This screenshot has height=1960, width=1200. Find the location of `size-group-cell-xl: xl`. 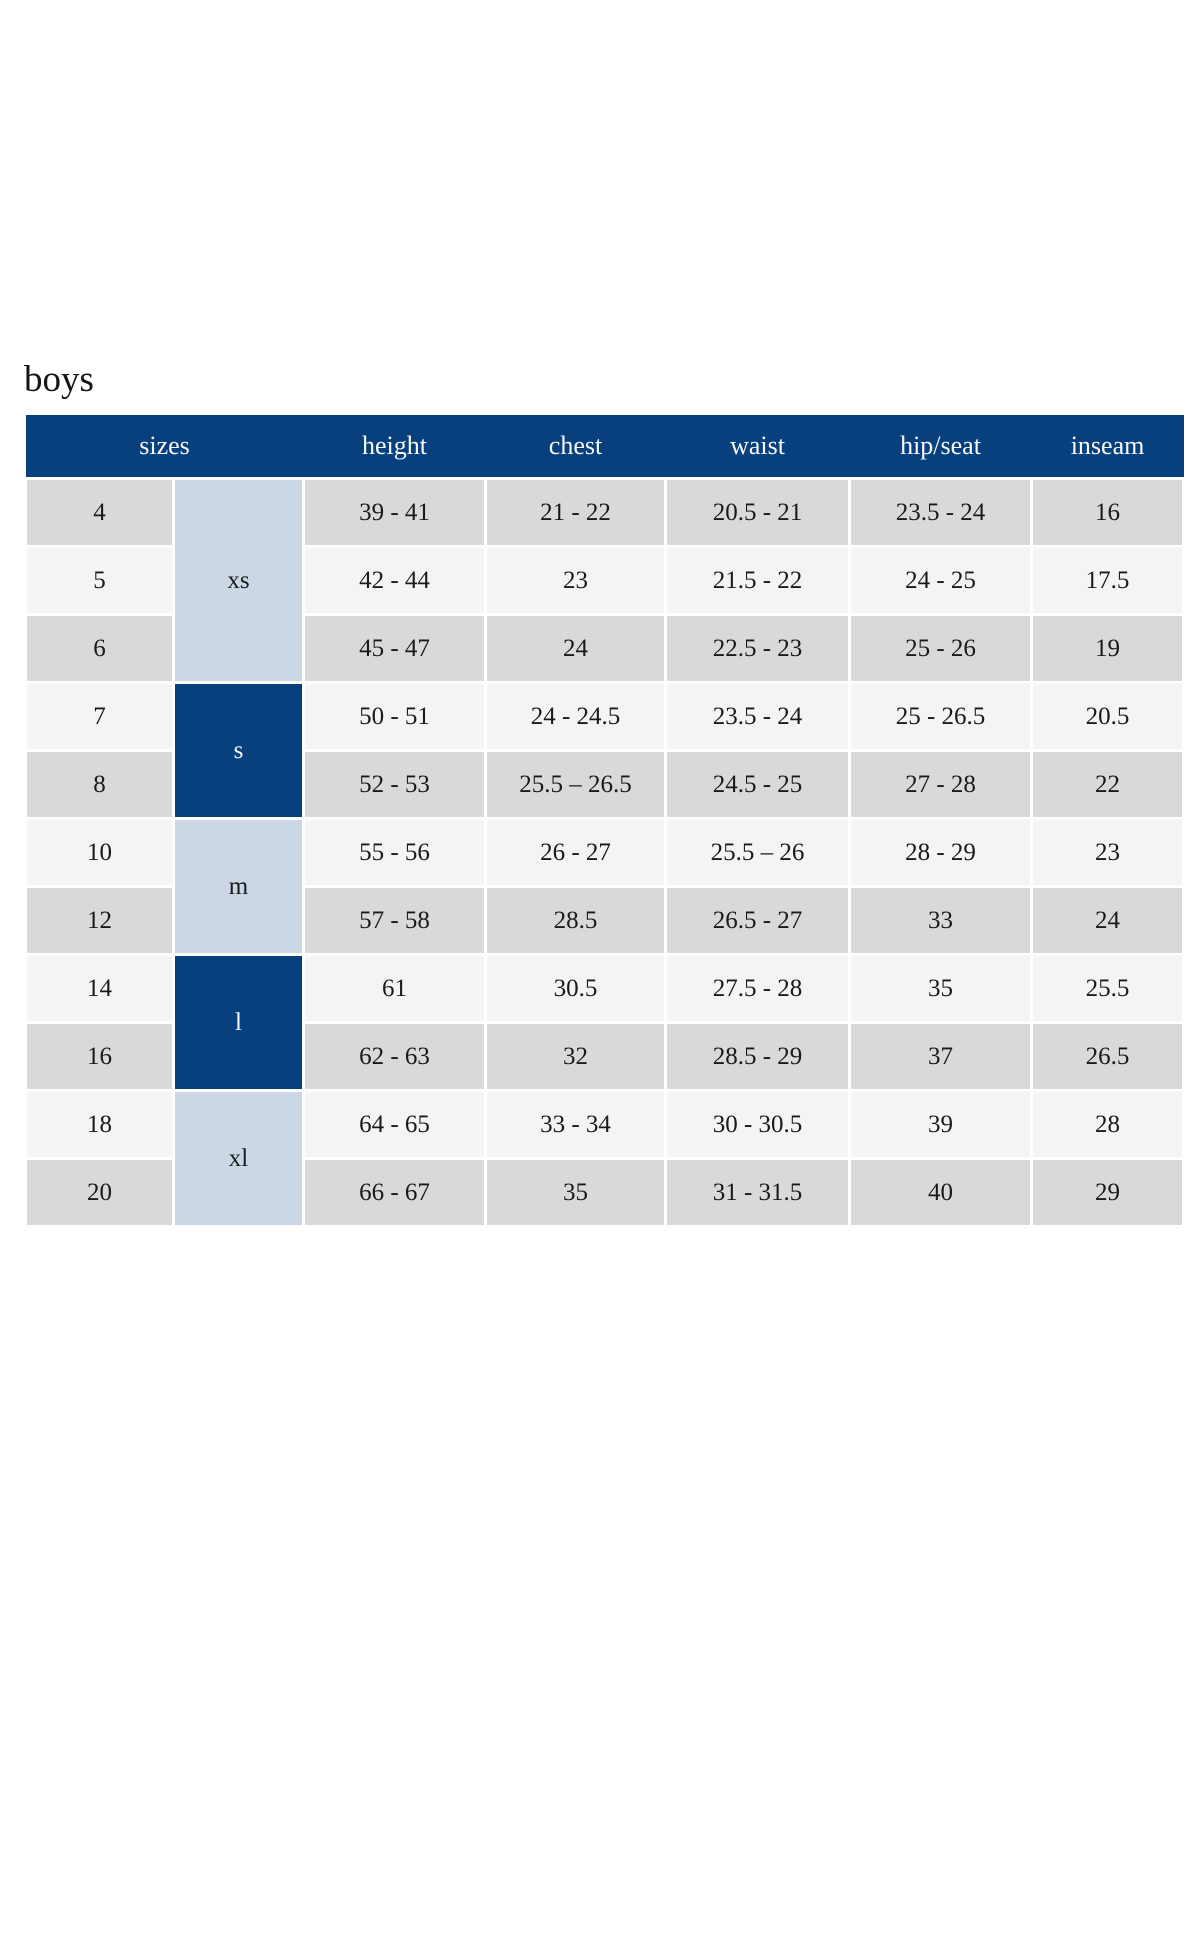

size-group-cell-xl: xl is located at coordinates (238, 1159).